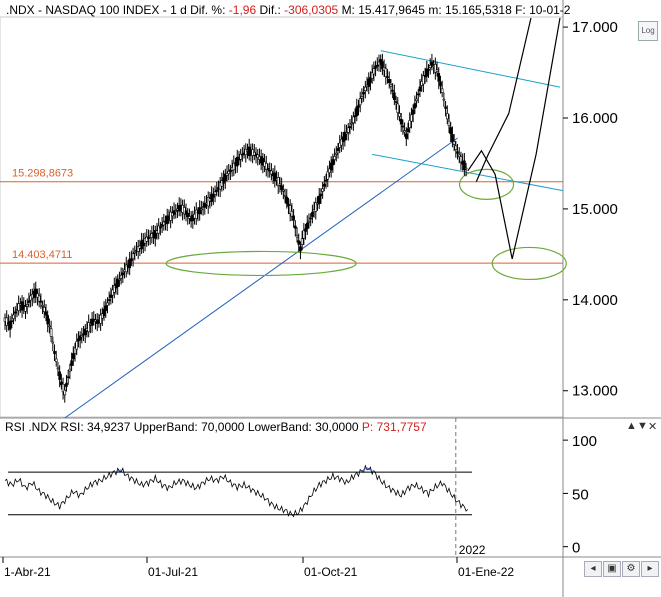 Image resolution: width=661 pixels, height=597 pixels. I want to click on rsi-pane-down-icon: ▼, so click(642, 426).